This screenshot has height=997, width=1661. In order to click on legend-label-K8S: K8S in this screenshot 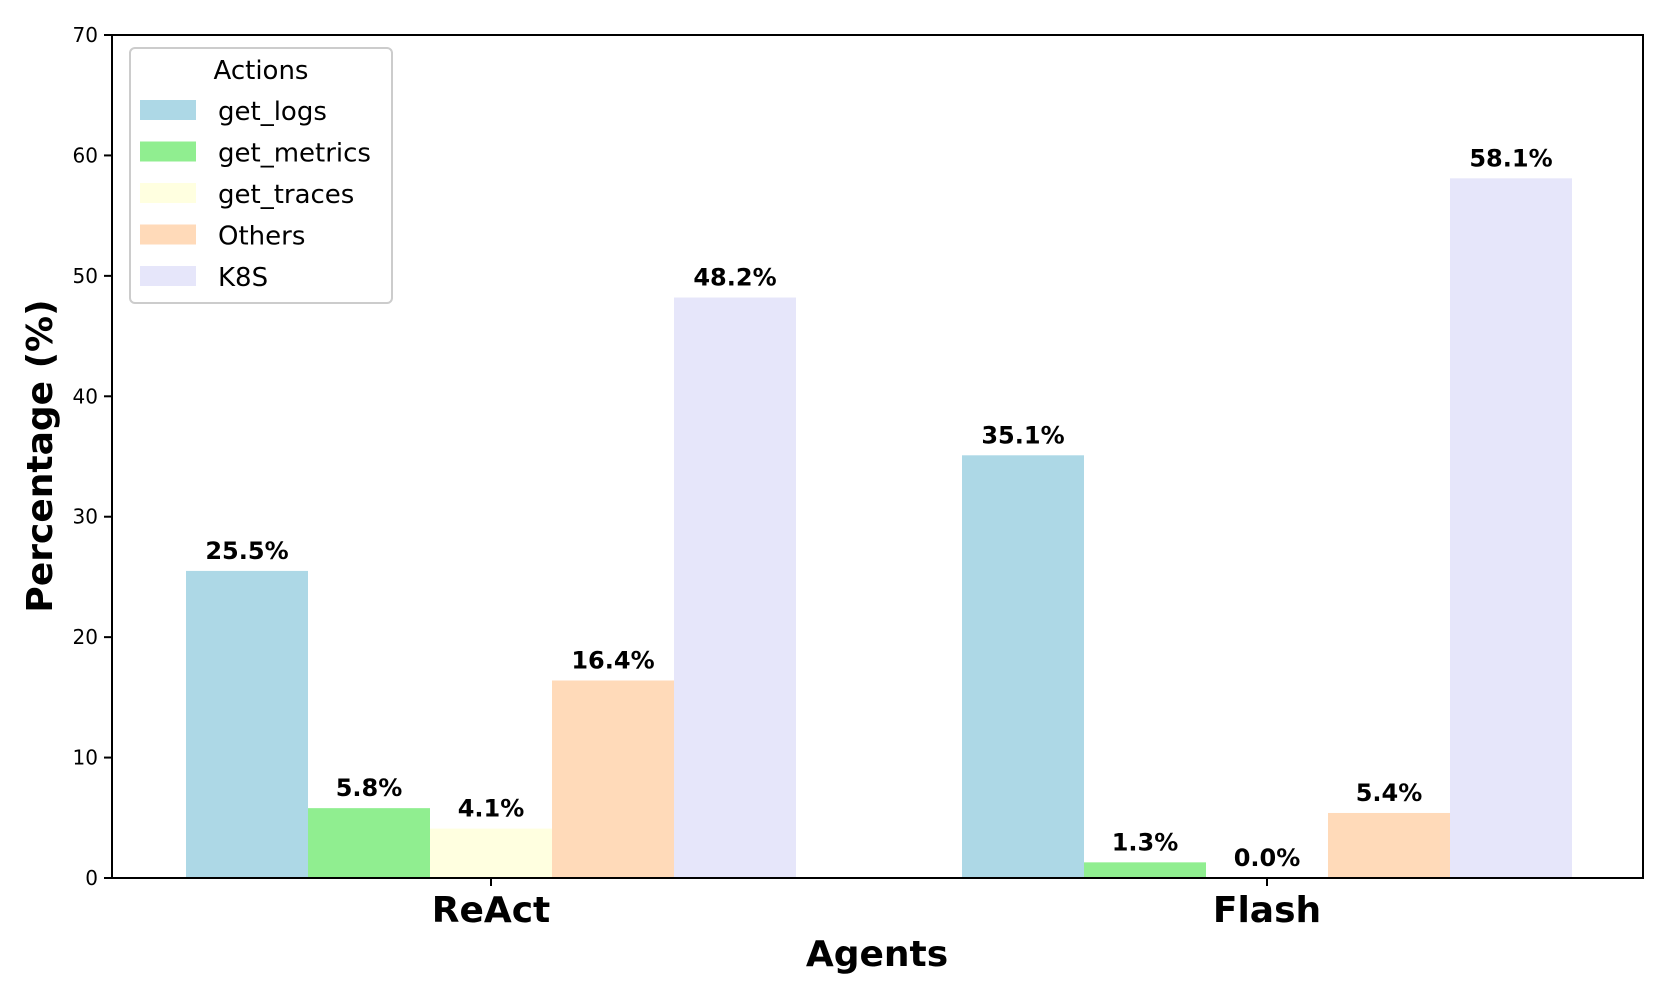, I will do `click(243, 278)`.